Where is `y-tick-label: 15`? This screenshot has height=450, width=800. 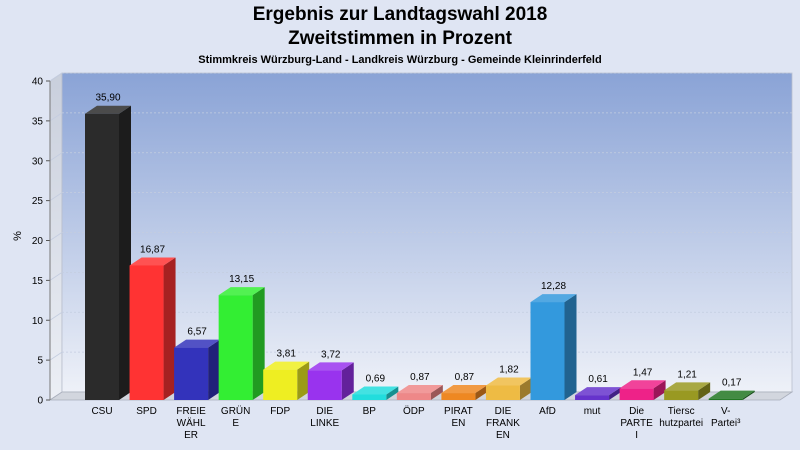
y-tick-label: 15 is located at coordinates (38, 281).